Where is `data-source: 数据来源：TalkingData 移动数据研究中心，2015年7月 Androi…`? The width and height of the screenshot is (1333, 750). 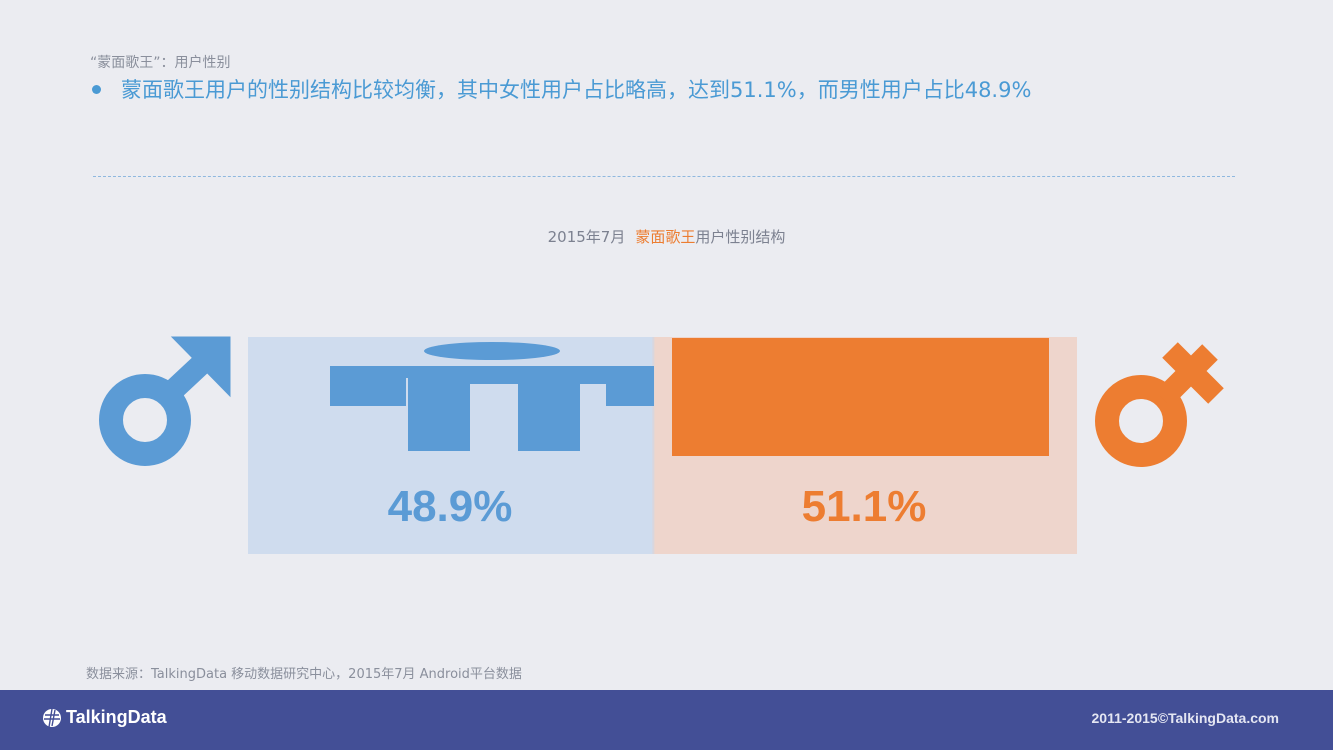
data-source: 数据来源：TalkingData 移动数据研究中心，2015年7月 Androi… is located at coordinates (304, 674).